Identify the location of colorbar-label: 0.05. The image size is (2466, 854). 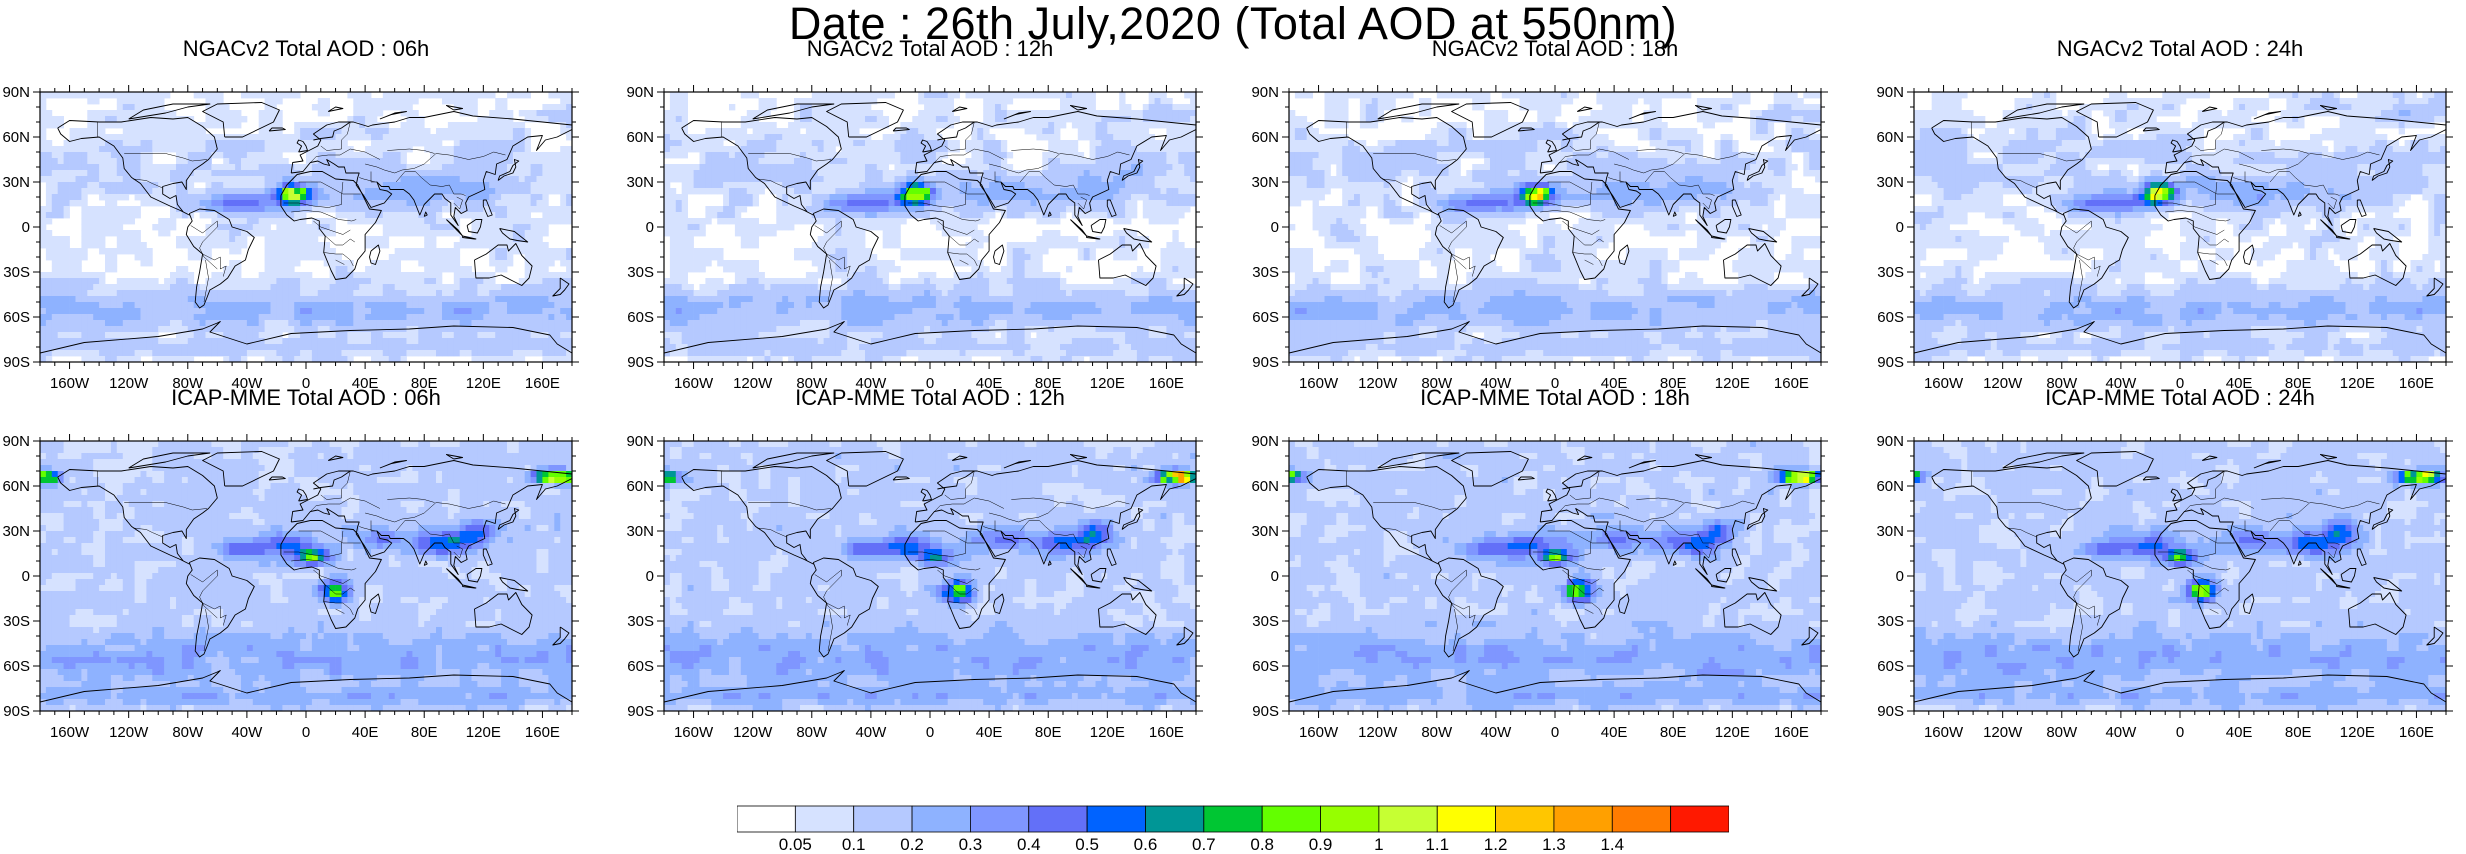
(795, 844).